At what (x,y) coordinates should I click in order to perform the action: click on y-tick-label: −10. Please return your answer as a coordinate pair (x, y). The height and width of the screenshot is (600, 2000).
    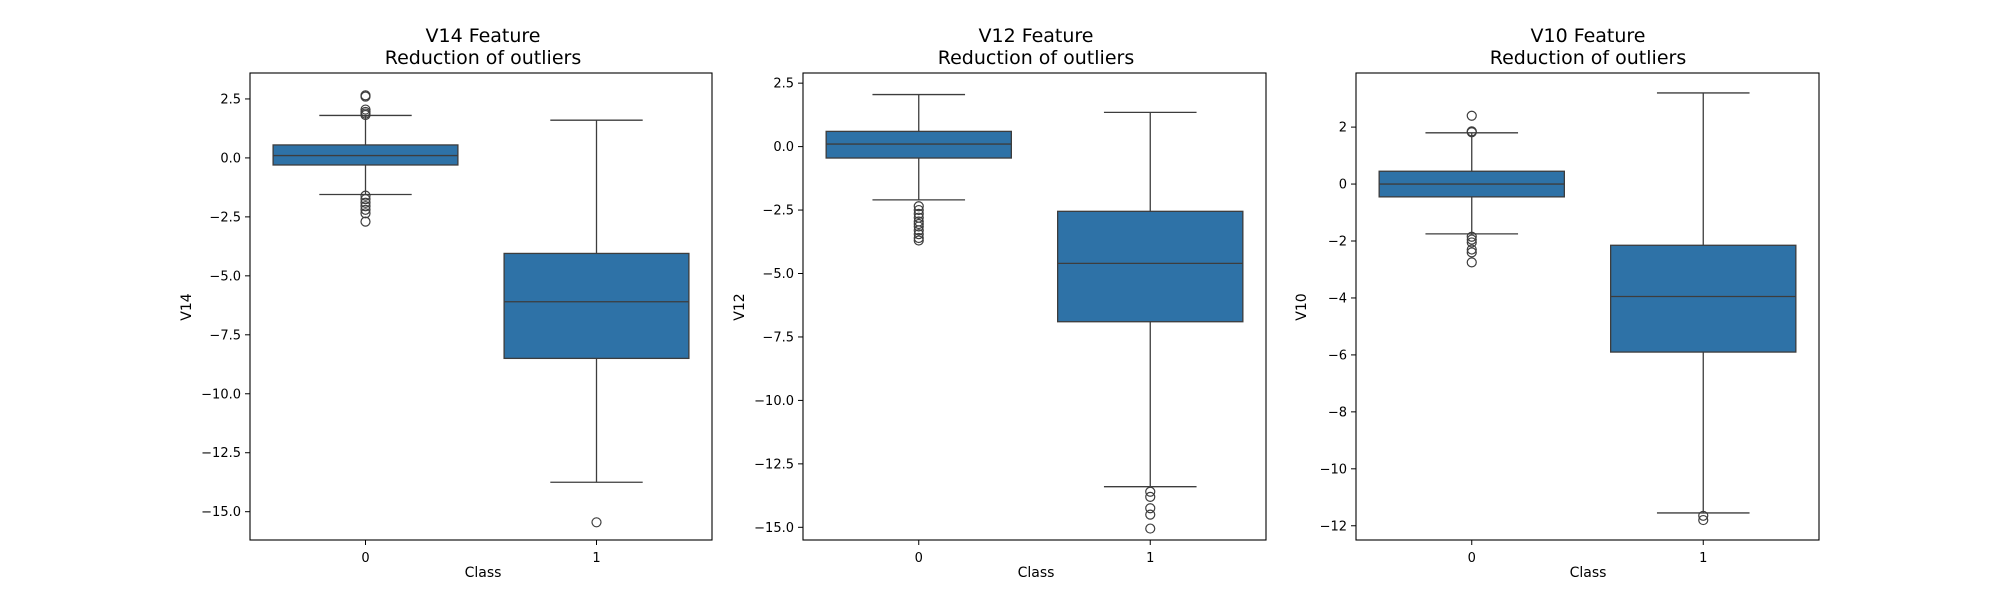
    Looking at the image, I should click on (1333, 469).